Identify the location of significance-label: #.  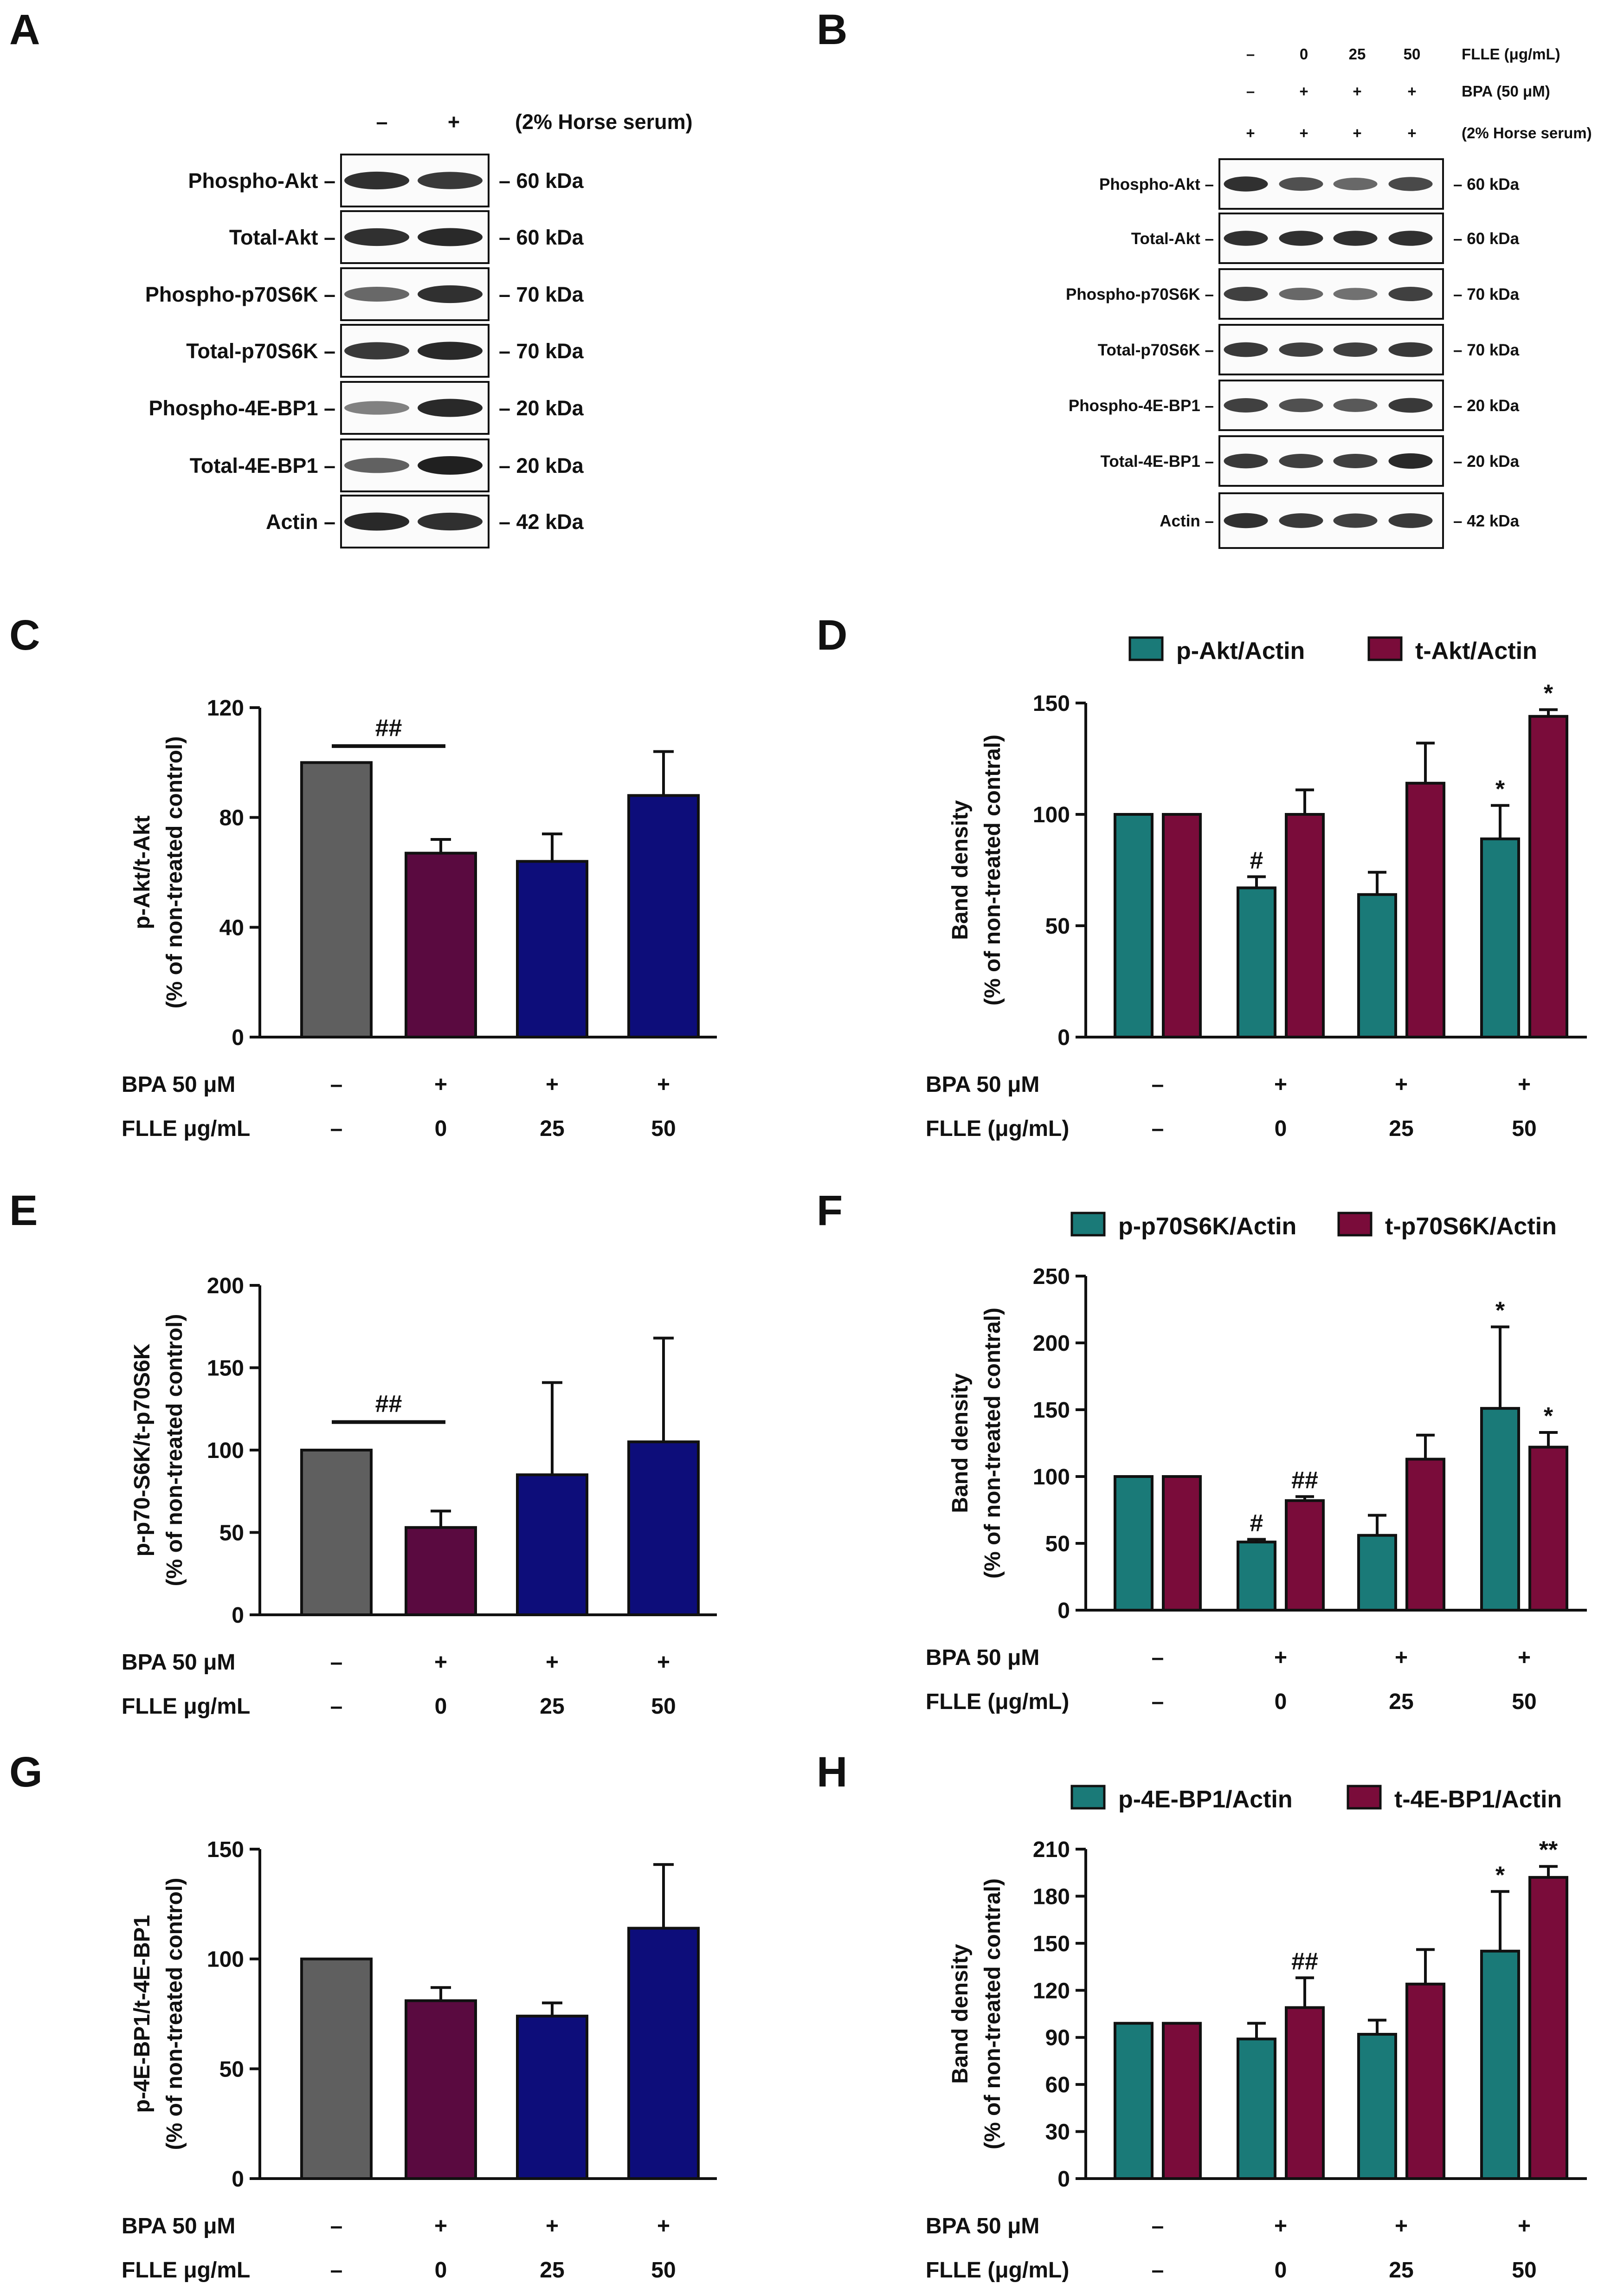
(1257, 1522).